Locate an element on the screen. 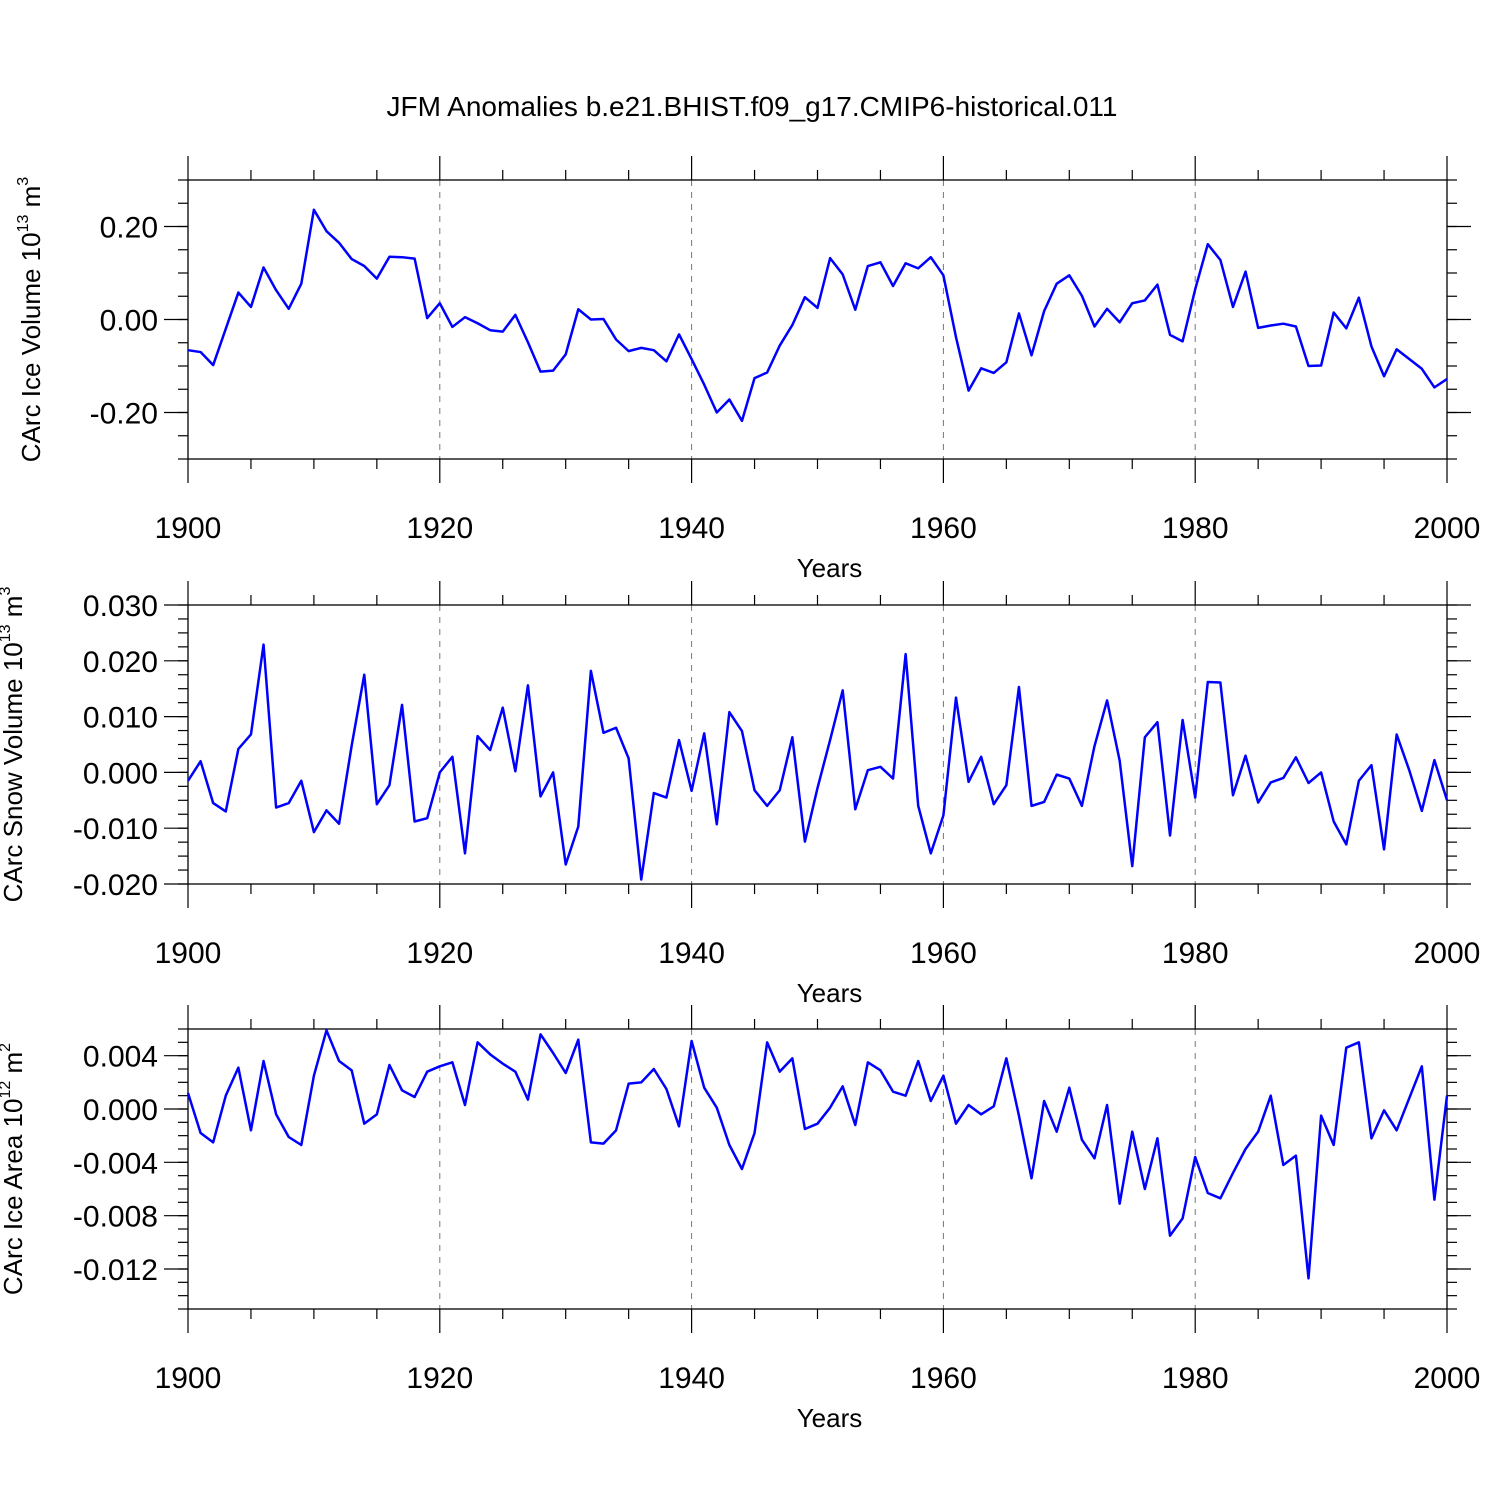  y-tick-label: -0.20 is located at coordinates (124, 414).